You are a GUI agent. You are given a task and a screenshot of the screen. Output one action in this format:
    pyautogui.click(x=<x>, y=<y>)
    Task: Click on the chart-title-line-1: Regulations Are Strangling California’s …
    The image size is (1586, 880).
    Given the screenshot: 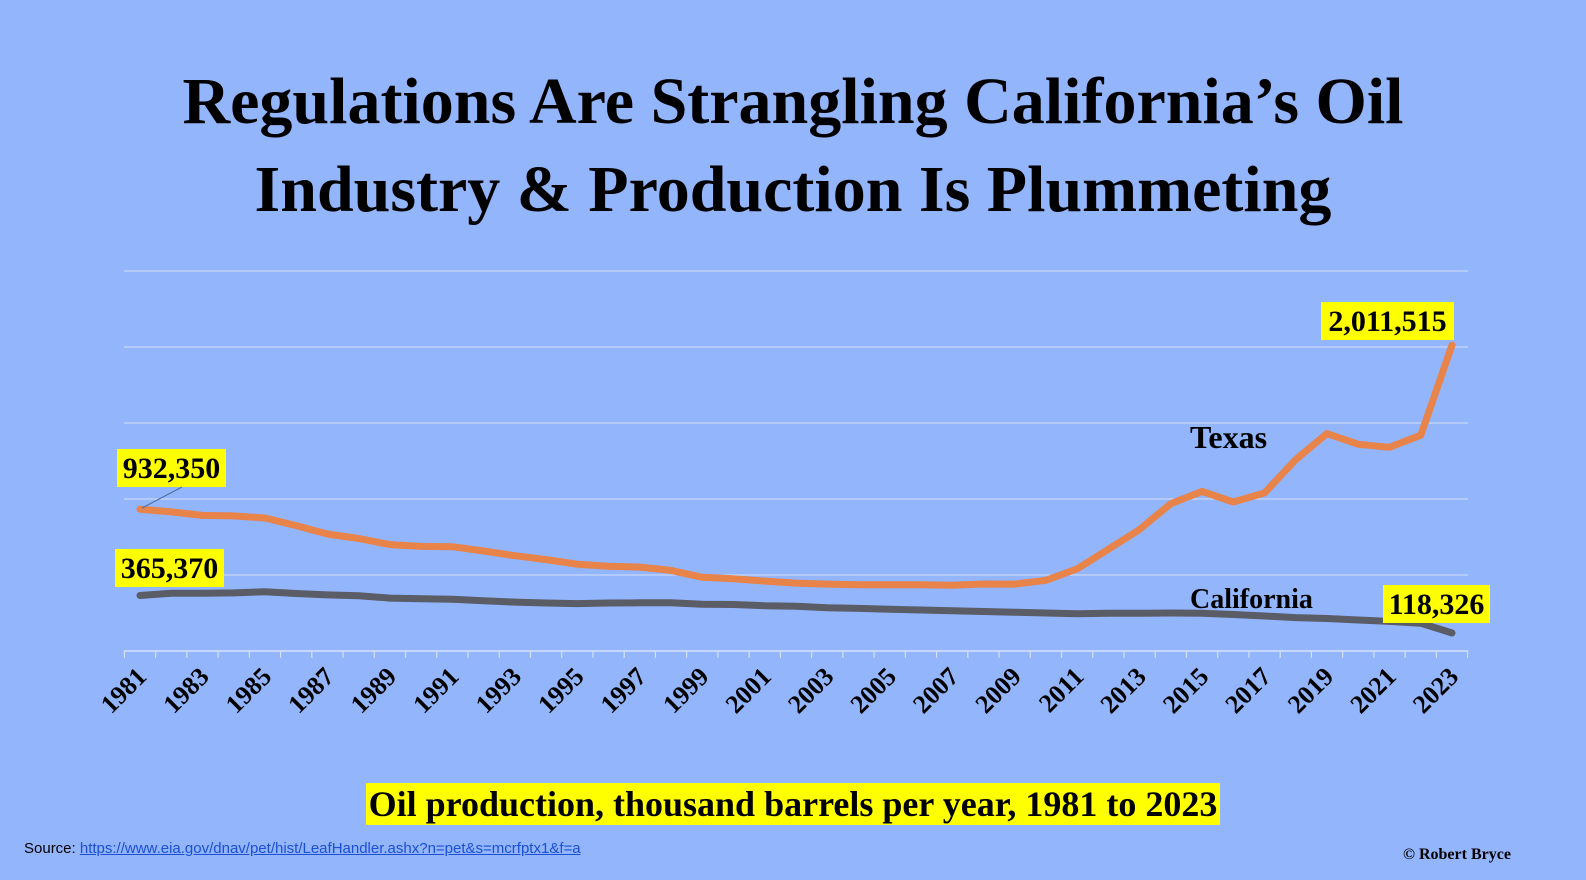 What is the action you would take?
    pyautogui.click(x=793, y=101)
    